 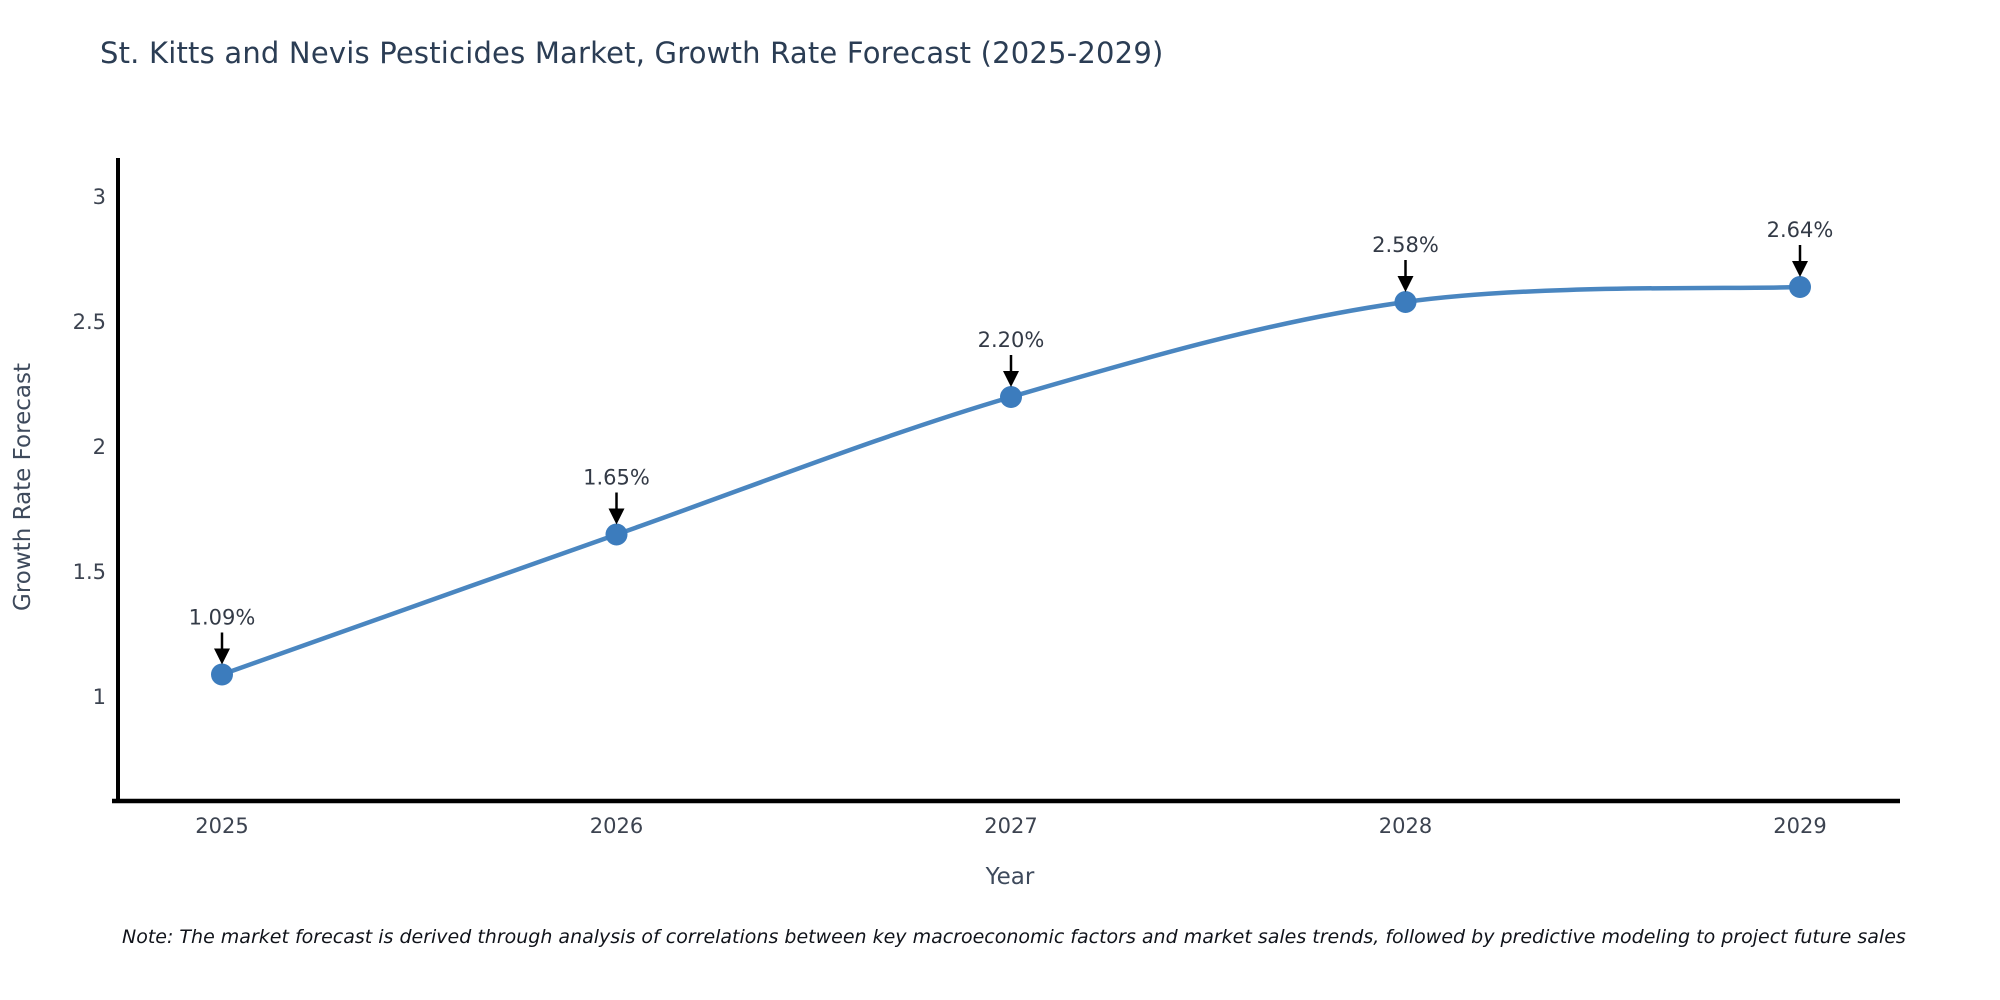 What do you see at coordinates (616, 478) in the screenshot?
I see `annotation-label-2026: 1.65%` at bounding box center [616, 478].